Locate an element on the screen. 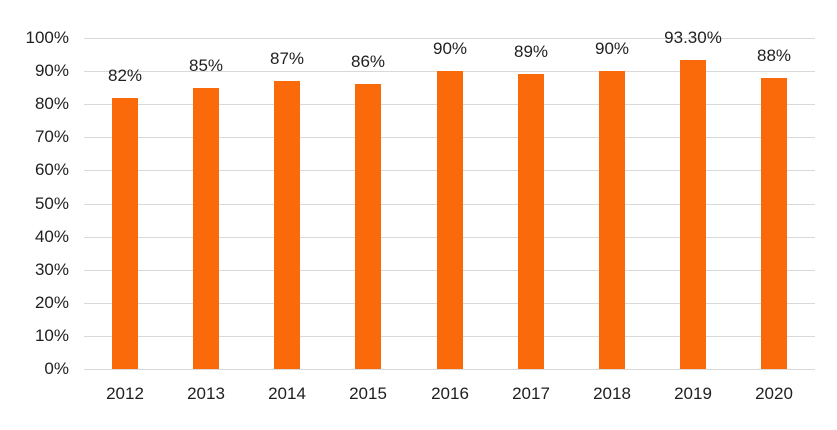 The image size is (837, 430). x-axis-category-label: 2015 is located at coordinates (368, 393).